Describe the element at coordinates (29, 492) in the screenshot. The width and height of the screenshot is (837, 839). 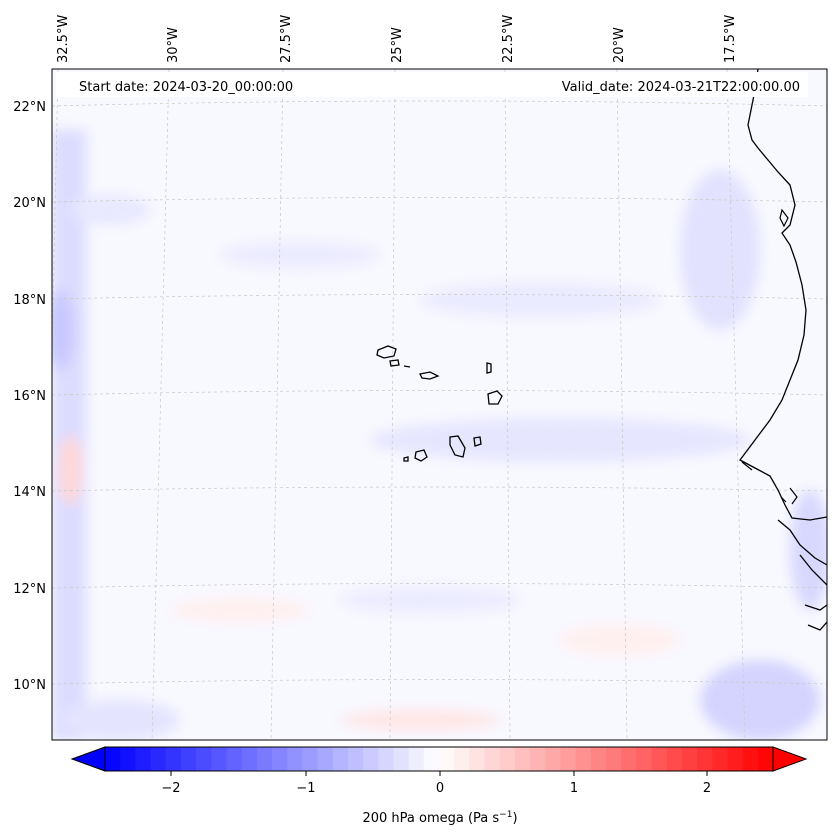
I see `lat-label-14n: 14°N` at that location.